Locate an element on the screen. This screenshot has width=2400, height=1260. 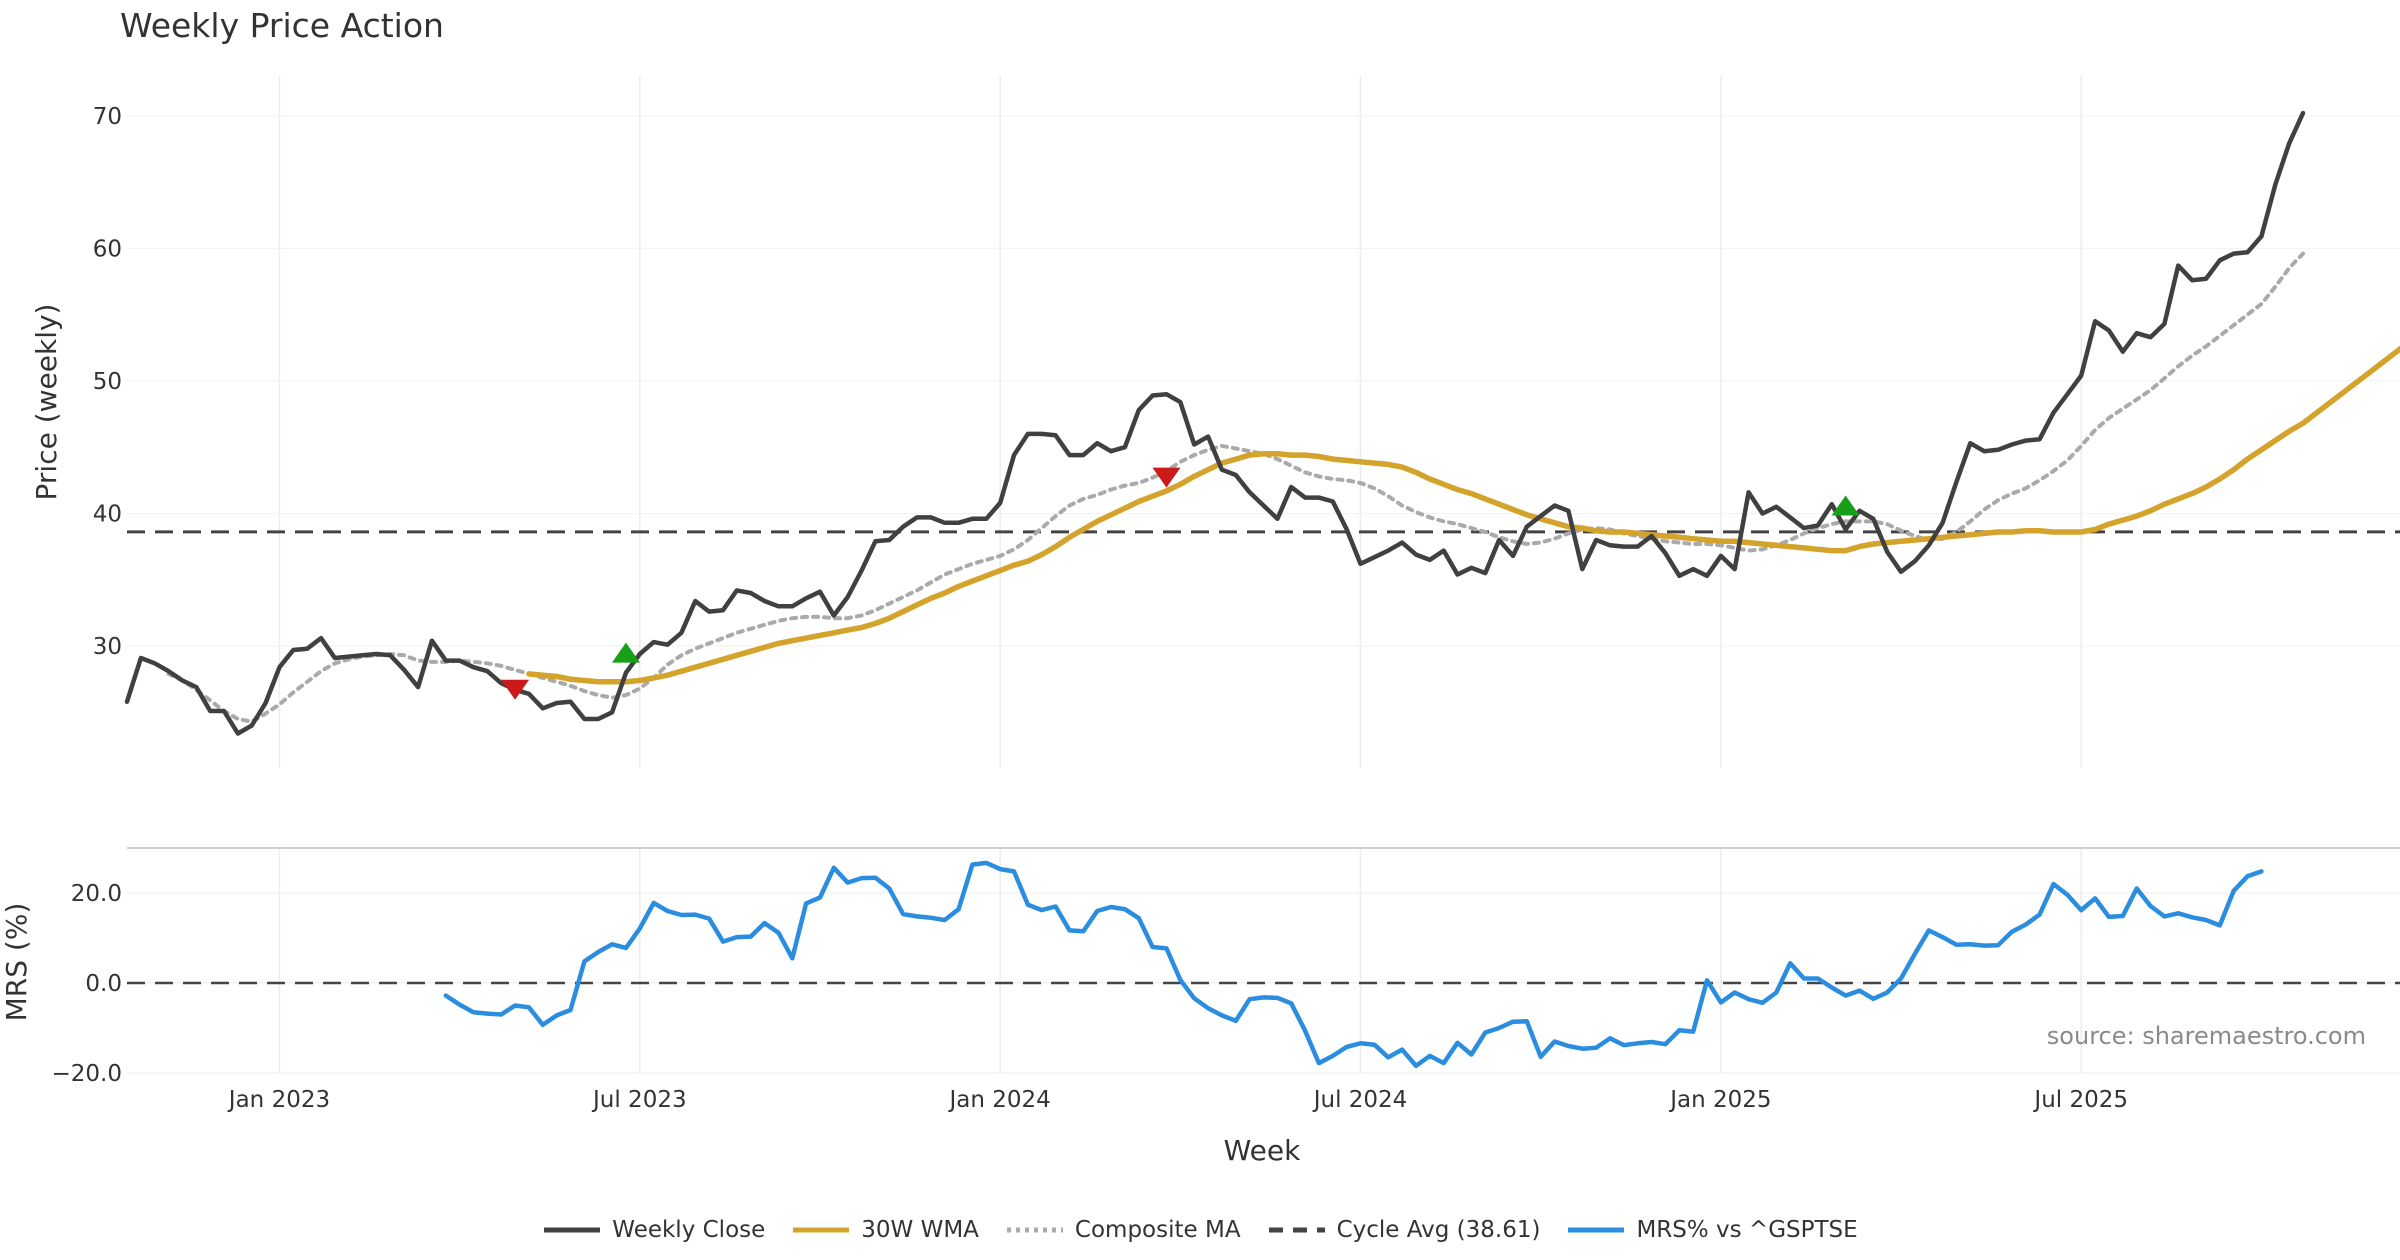
legend-item: Composite MA is located at coordinates (1123, 1230).